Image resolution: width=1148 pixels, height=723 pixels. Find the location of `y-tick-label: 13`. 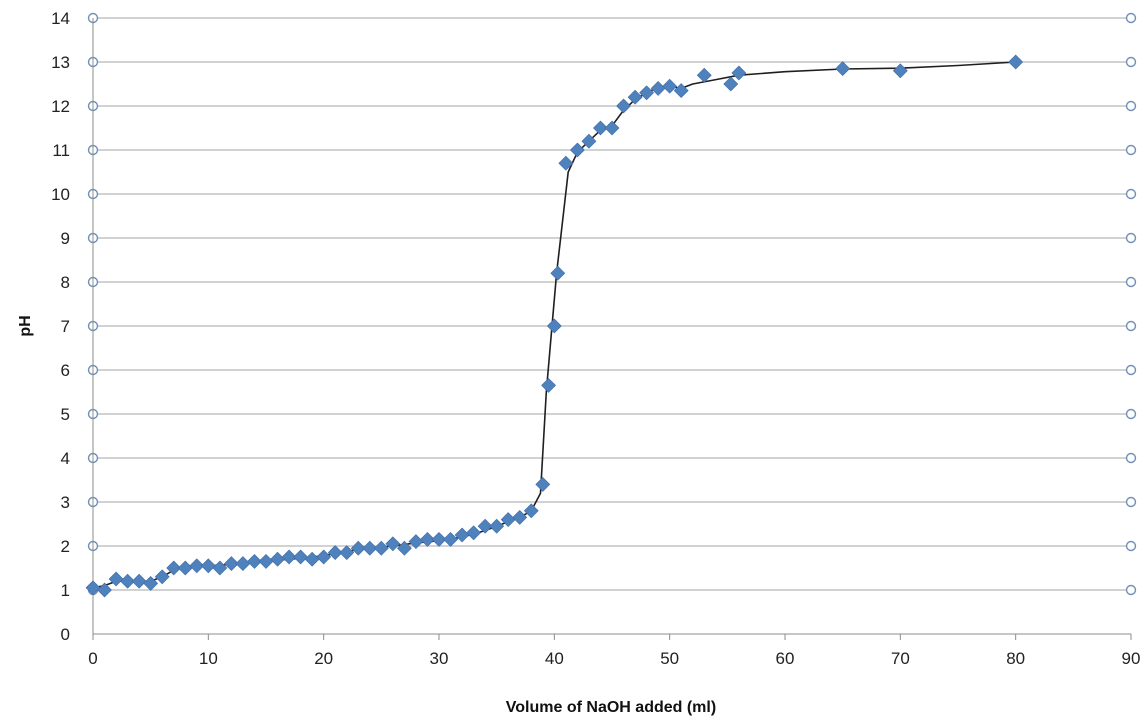

y-tick-label: 13 is located at coordinates (60, 62).